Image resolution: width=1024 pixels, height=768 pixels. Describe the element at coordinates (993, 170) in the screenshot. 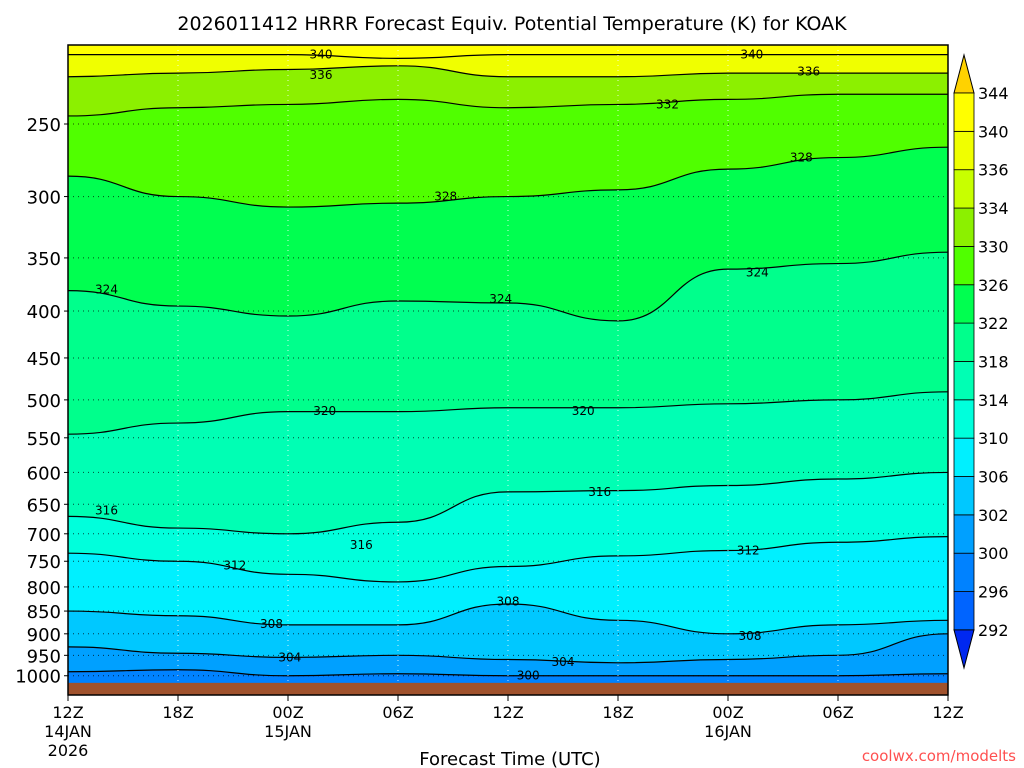

I see `colorbar-label: 336` at that location.